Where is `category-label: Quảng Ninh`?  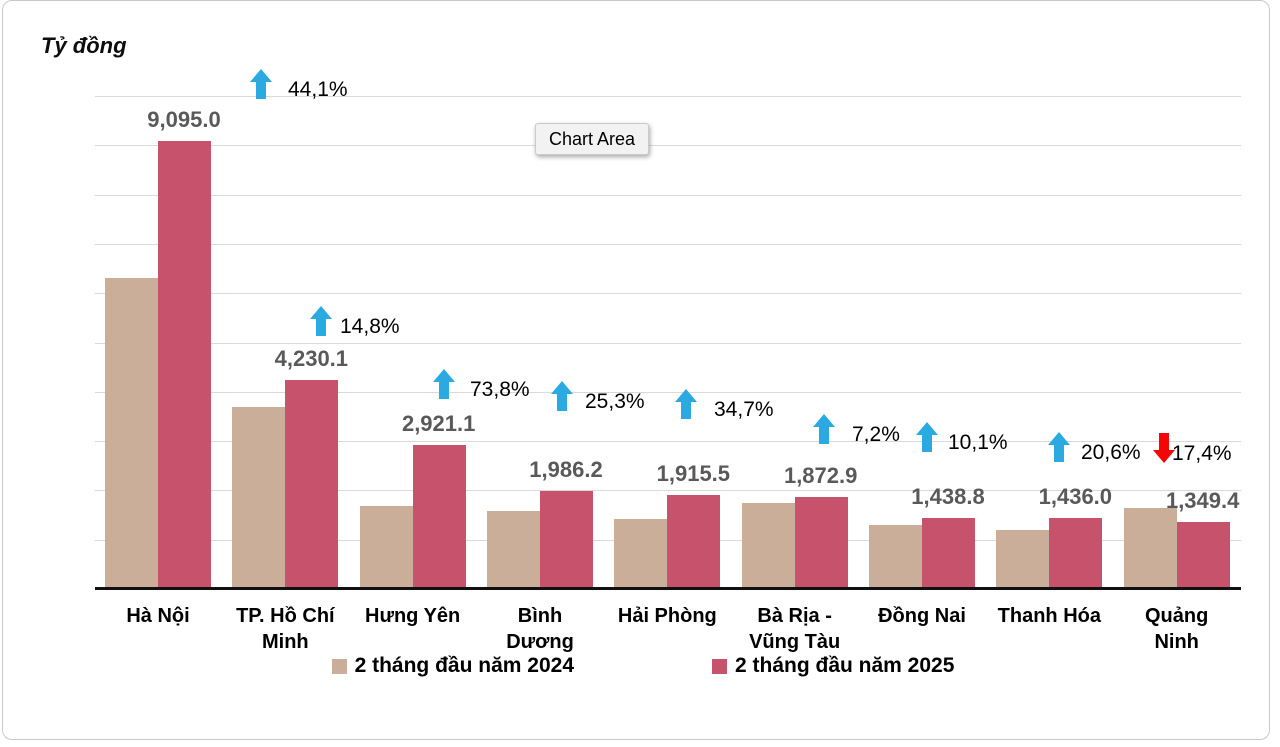 category-label: Quảng Ninh is located at coordinates (1177, 629).